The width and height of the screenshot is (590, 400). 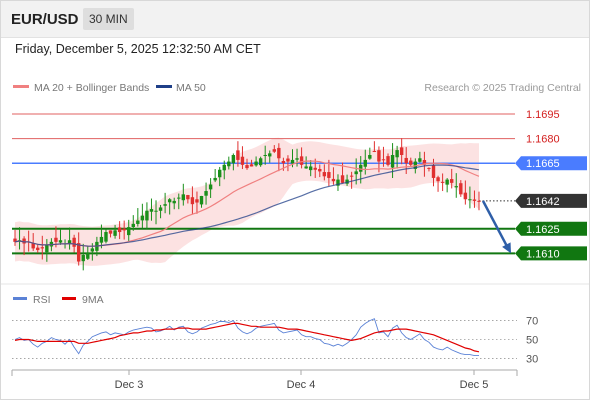 What do you see at coordinates (21, 86) in the screenshot?
I see `ma20-legend-swatch` at bounding box center [21, 86].